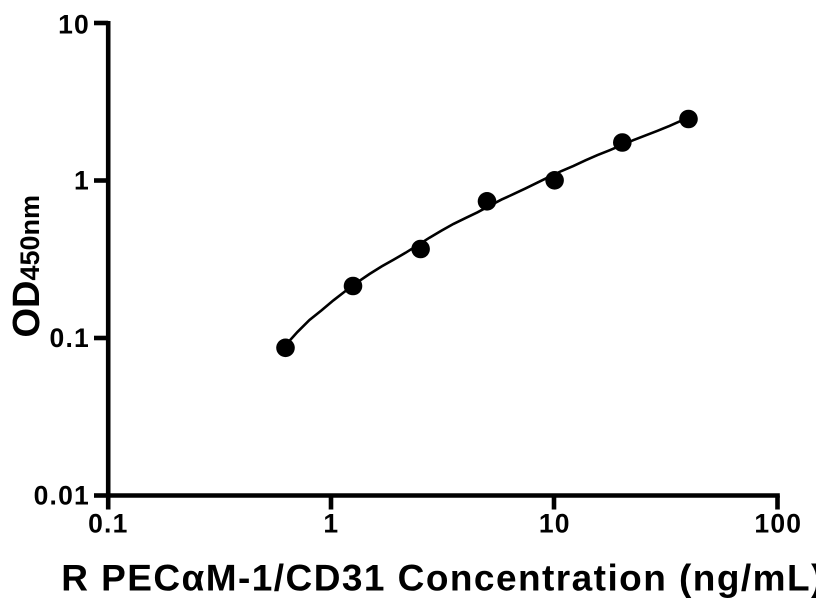  I want to click on svg-text: 0.01, so click(62, 496).